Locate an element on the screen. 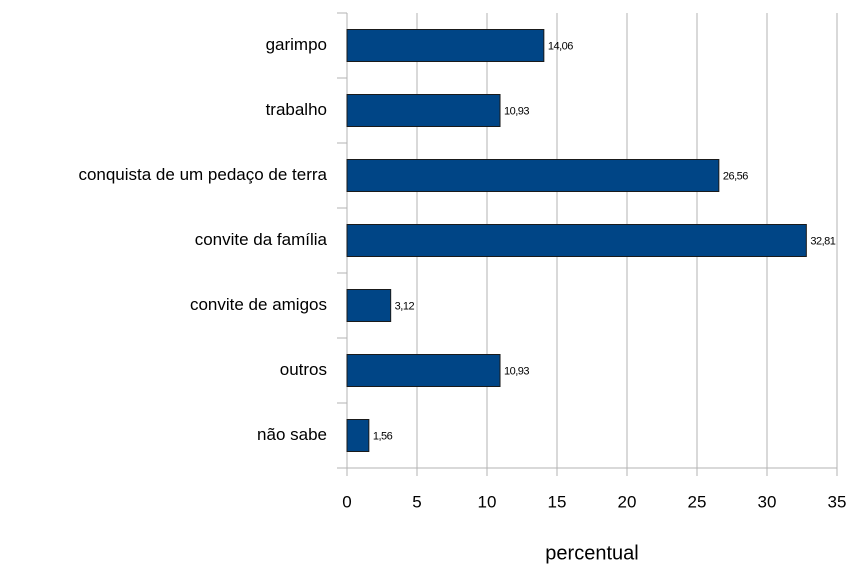  y-tick-label: convite da família is located at coordinates (261, 239).